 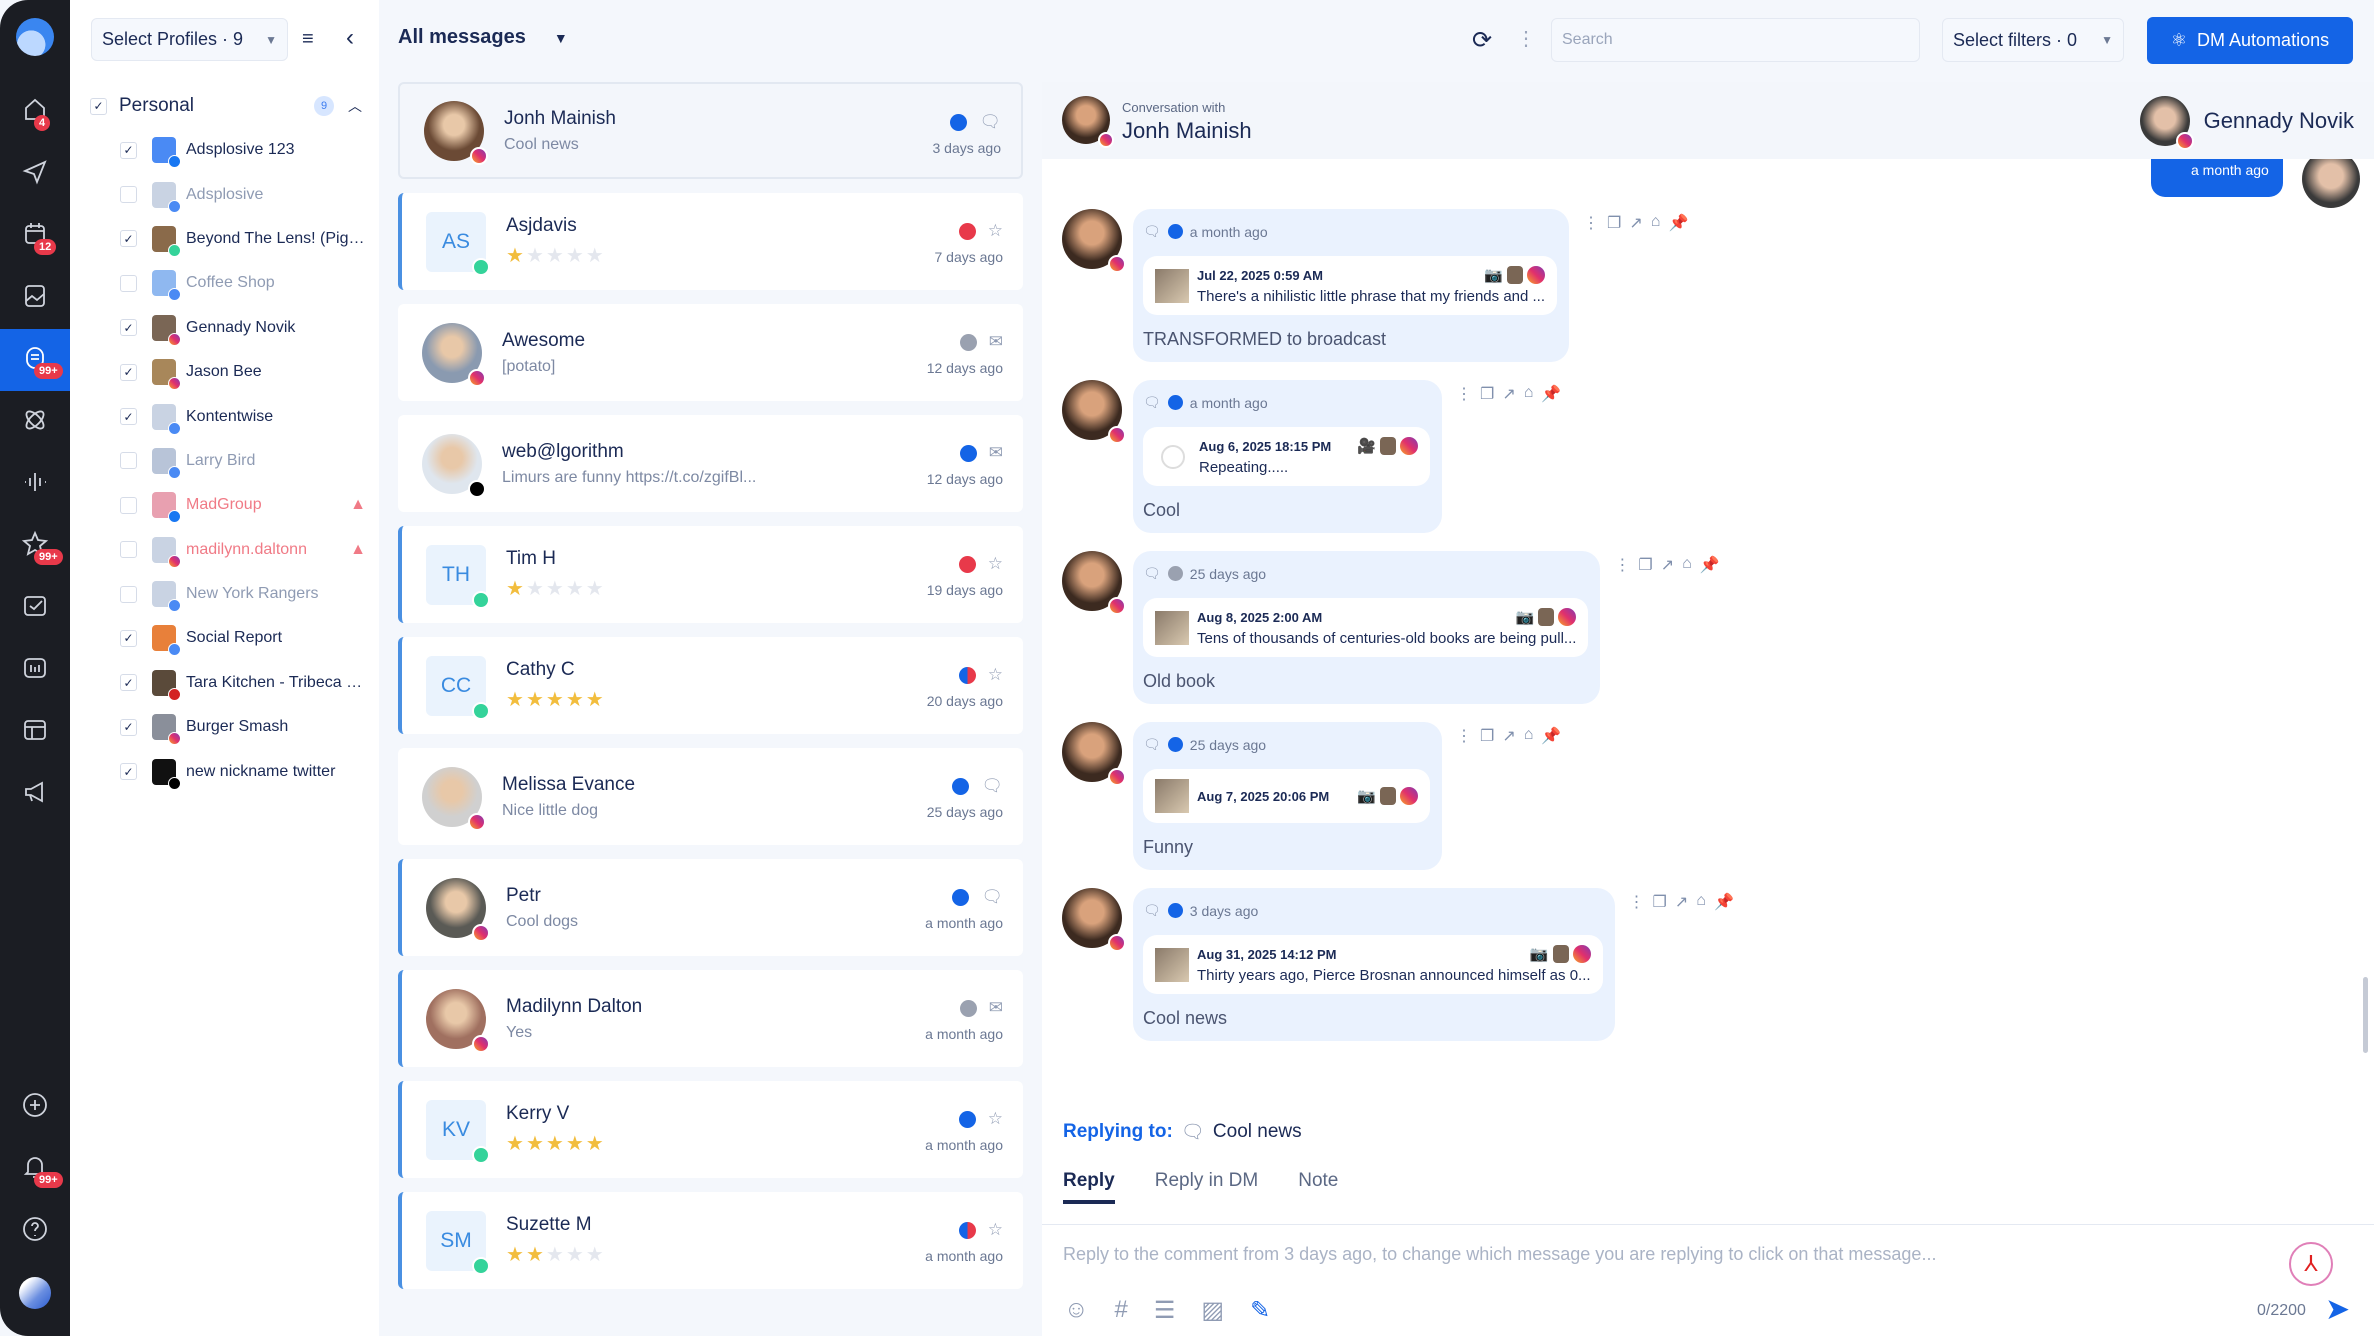 I want to click on account-selector: Gennady Novik, so click(x=2246, y=123).